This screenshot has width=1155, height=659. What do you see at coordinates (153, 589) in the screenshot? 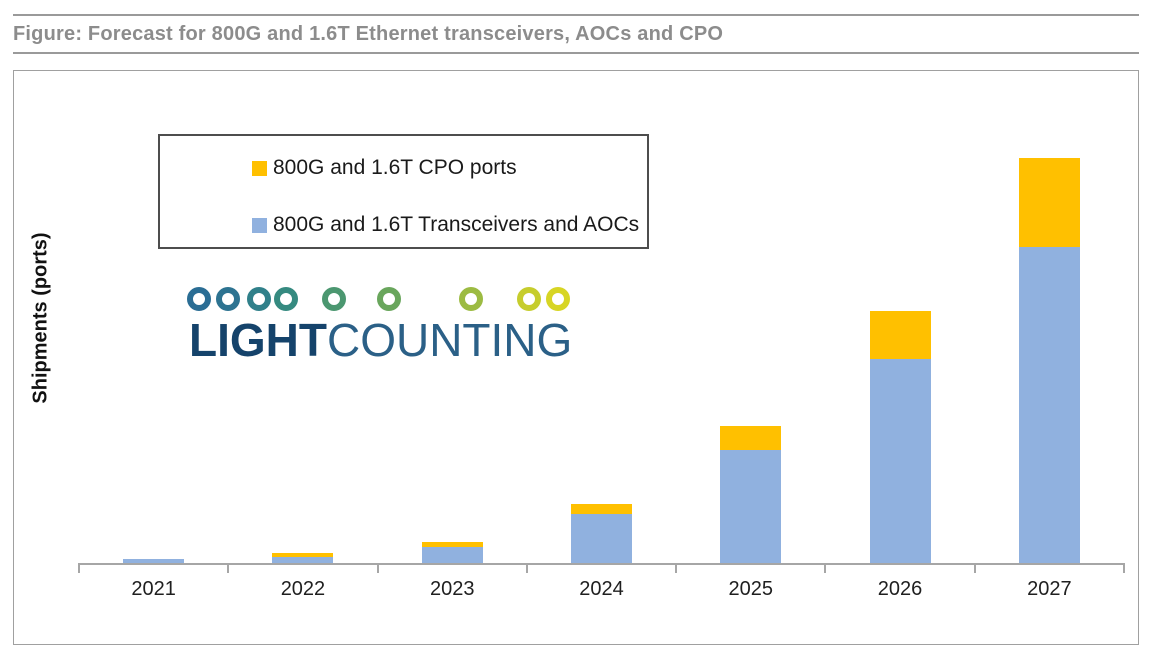
I see `x-axis-label-2021: 2021` at bounding box center [153, 589].